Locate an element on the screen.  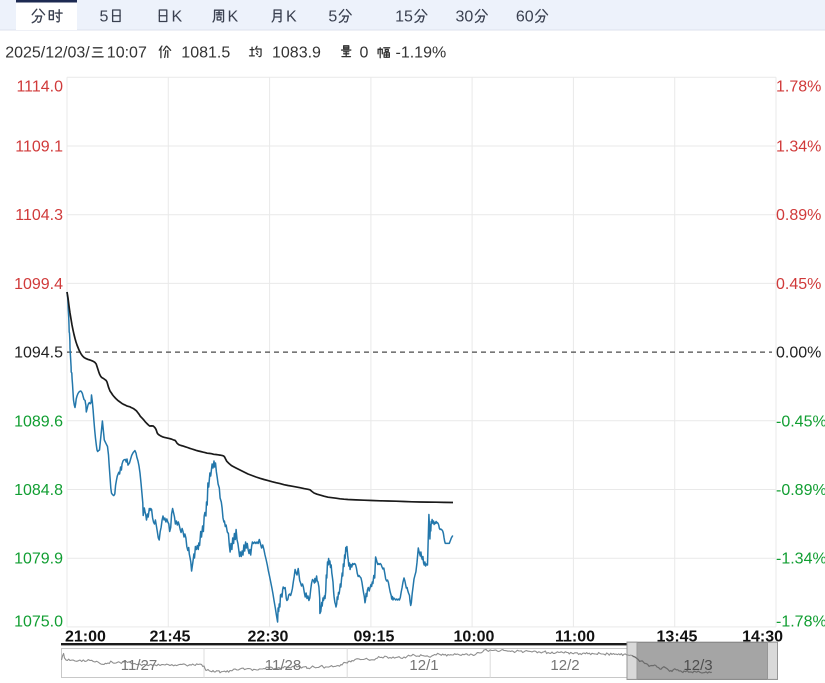
svg-text: 21:45 is located at coordinates (170, 637).